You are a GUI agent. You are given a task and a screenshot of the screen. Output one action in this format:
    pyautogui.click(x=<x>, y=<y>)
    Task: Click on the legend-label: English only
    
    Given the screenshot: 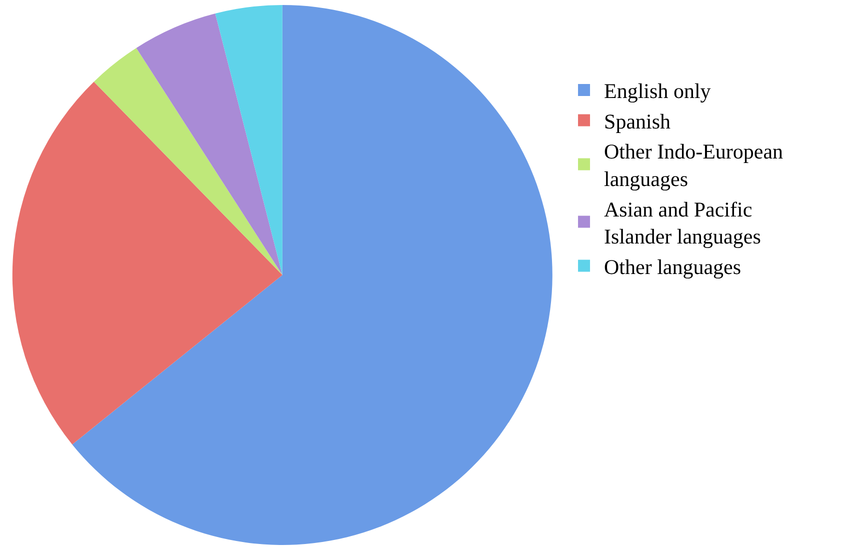 What is the action you would take?
    pyautogui.click(x=658, y=91)
    